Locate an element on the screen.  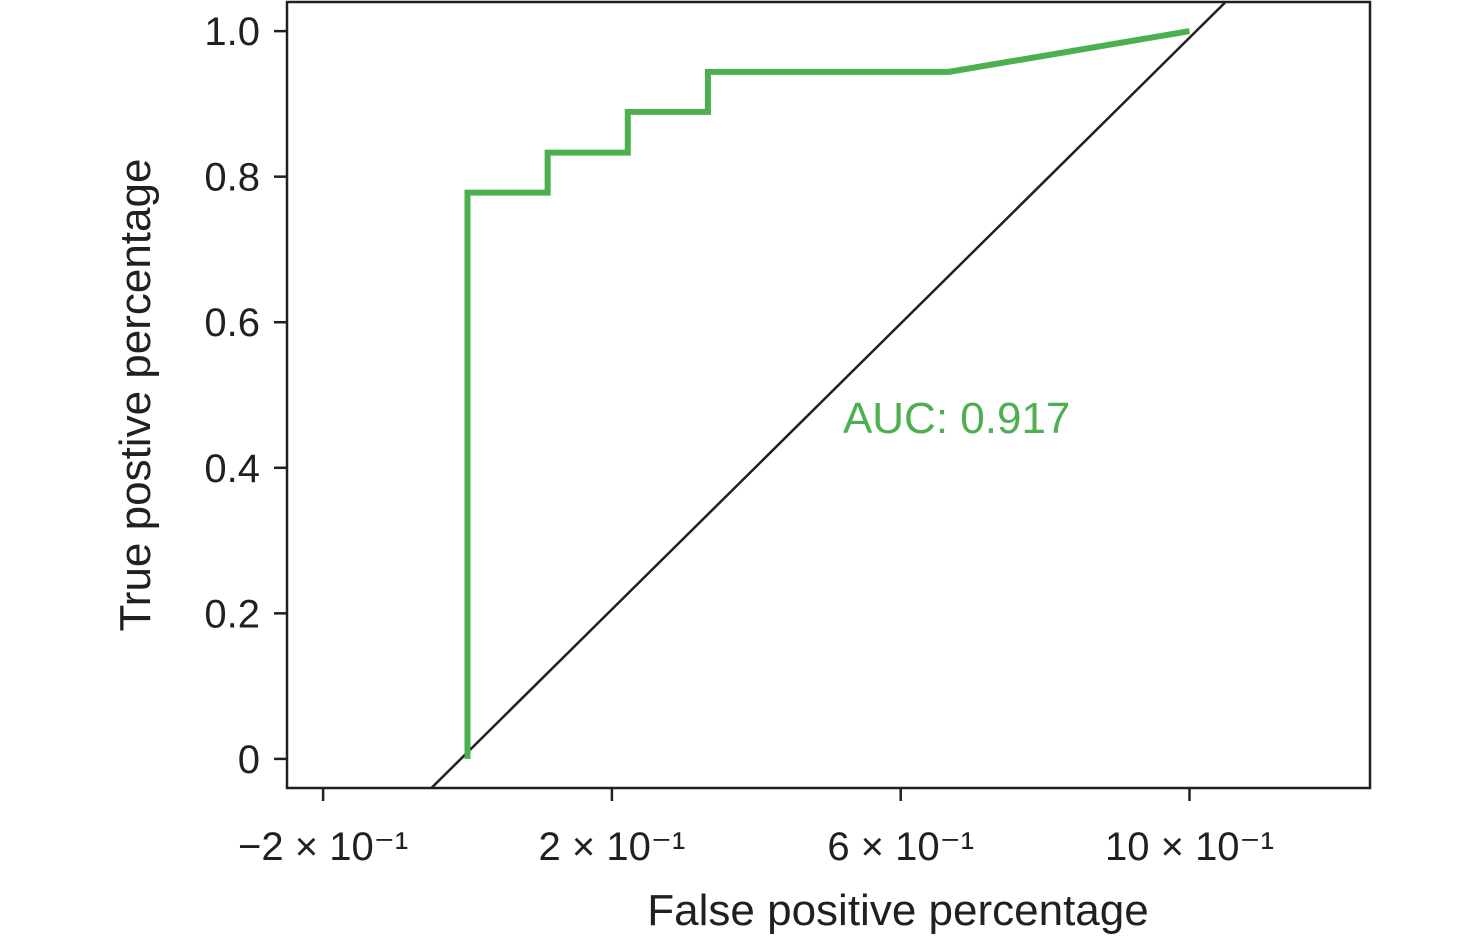
x-tick-label: −2 × 10⁻¹ is located at coordinates (323, 847).